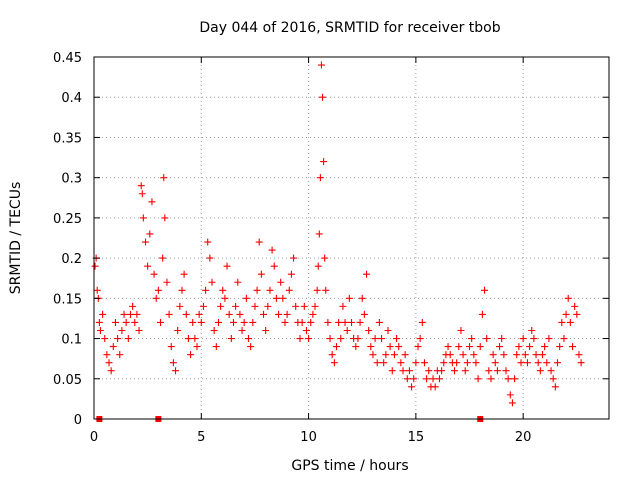  What do you see at coordinates (67, 380) in the screenshot?
I see `y-tick-label: 0.05` at bounding box center [67, 380].